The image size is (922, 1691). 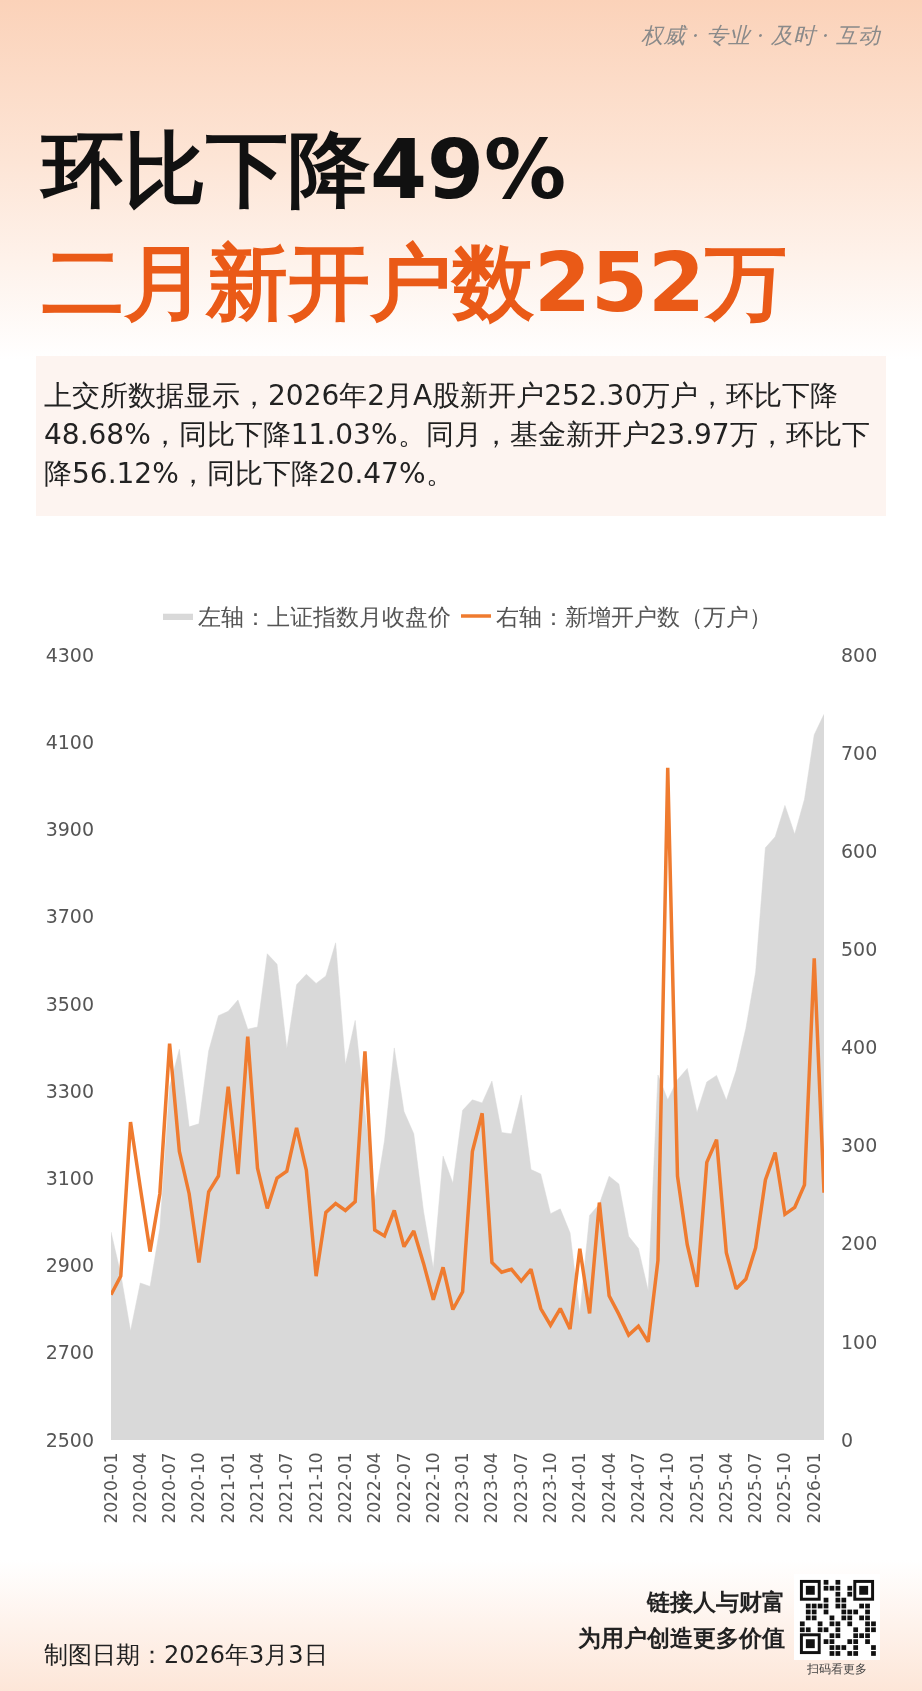 I want to click on x-tick-label: 2023-01, so click(x=462, y=1488).